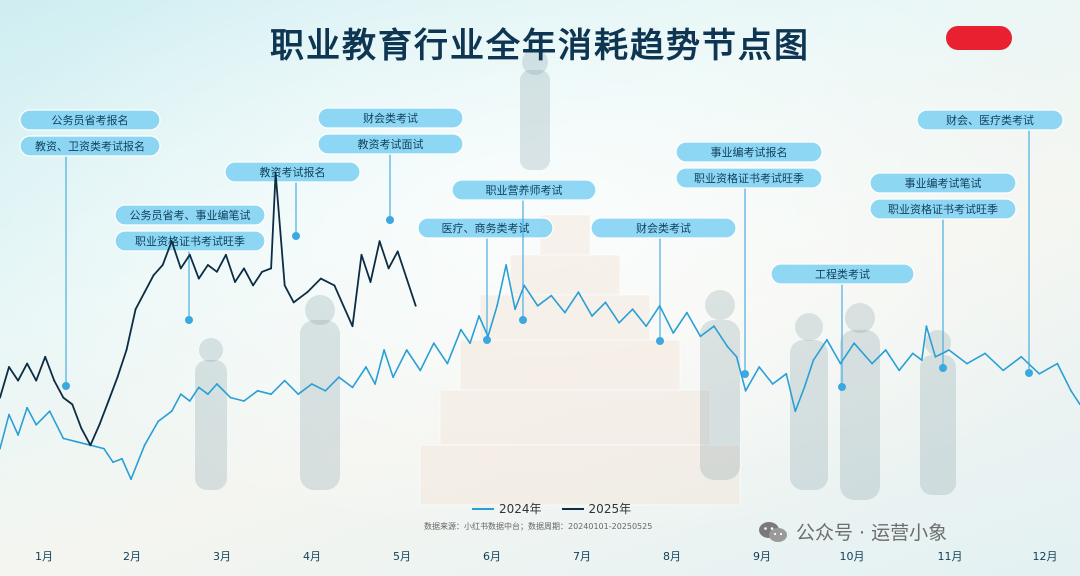 The height and width of the screenshot is (576, 1080). What do you see at coordinates (1003, 370) in the screenshot?
I see `data-point-2024年-83` at bounding box center [1003, 370].